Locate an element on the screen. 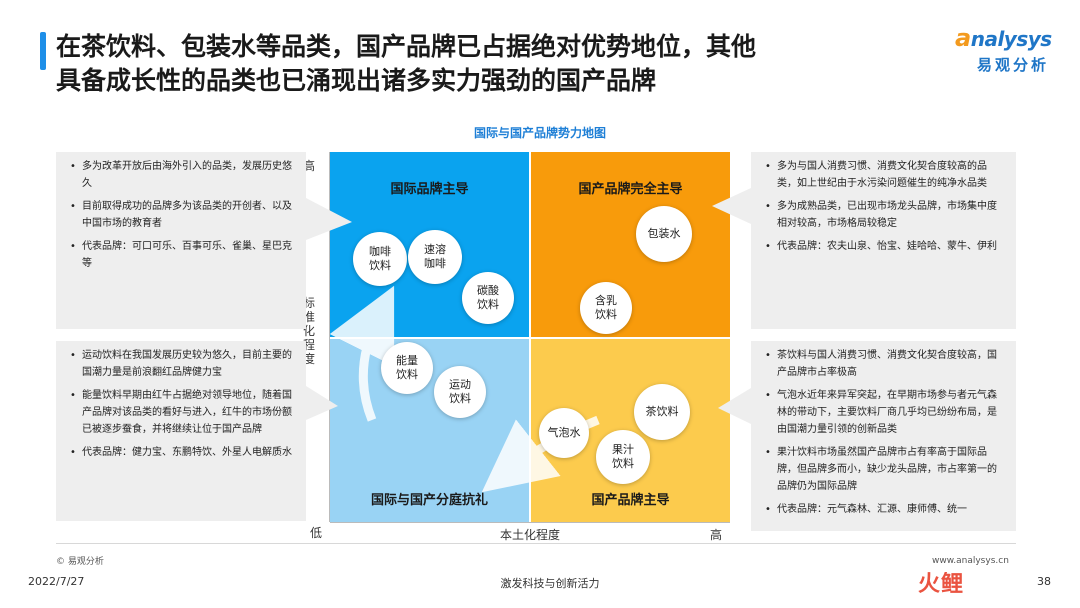 Image resolution: width=1080 pixels, height=608 pixels. page-number: 38 is located at coordinates (1044, 581).